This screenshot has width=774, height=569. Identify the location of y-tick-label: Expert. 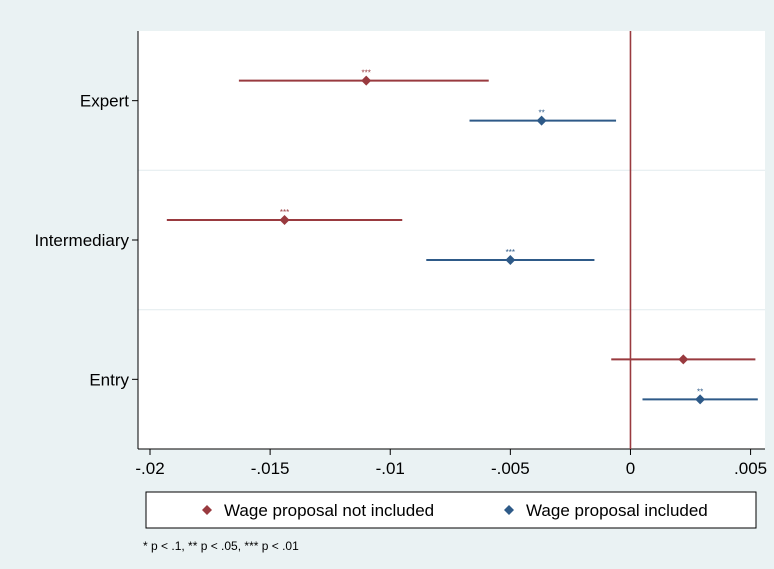
(104, 101).